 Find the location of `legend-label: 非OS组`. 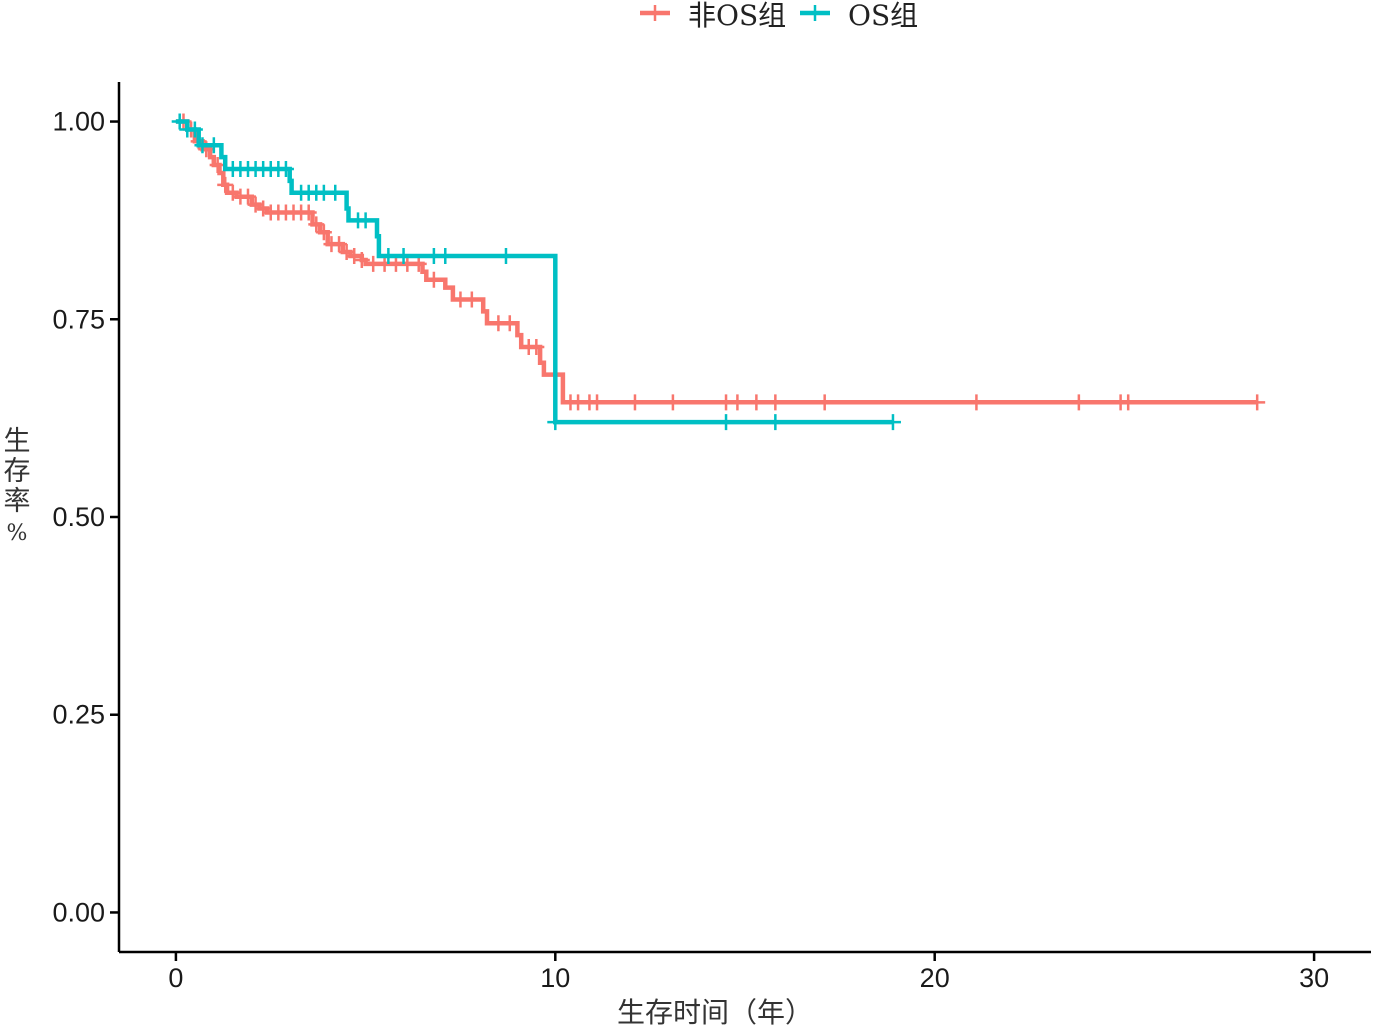

legend-label: 非OS组 is located at coordinates (737, 16).